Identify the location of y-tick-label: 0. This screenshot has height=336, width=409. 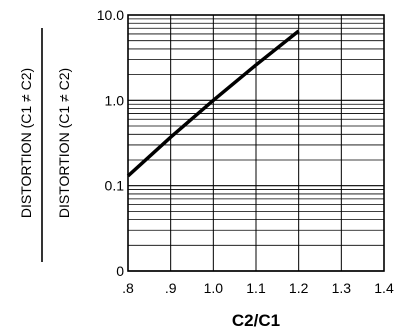
(120, 271).